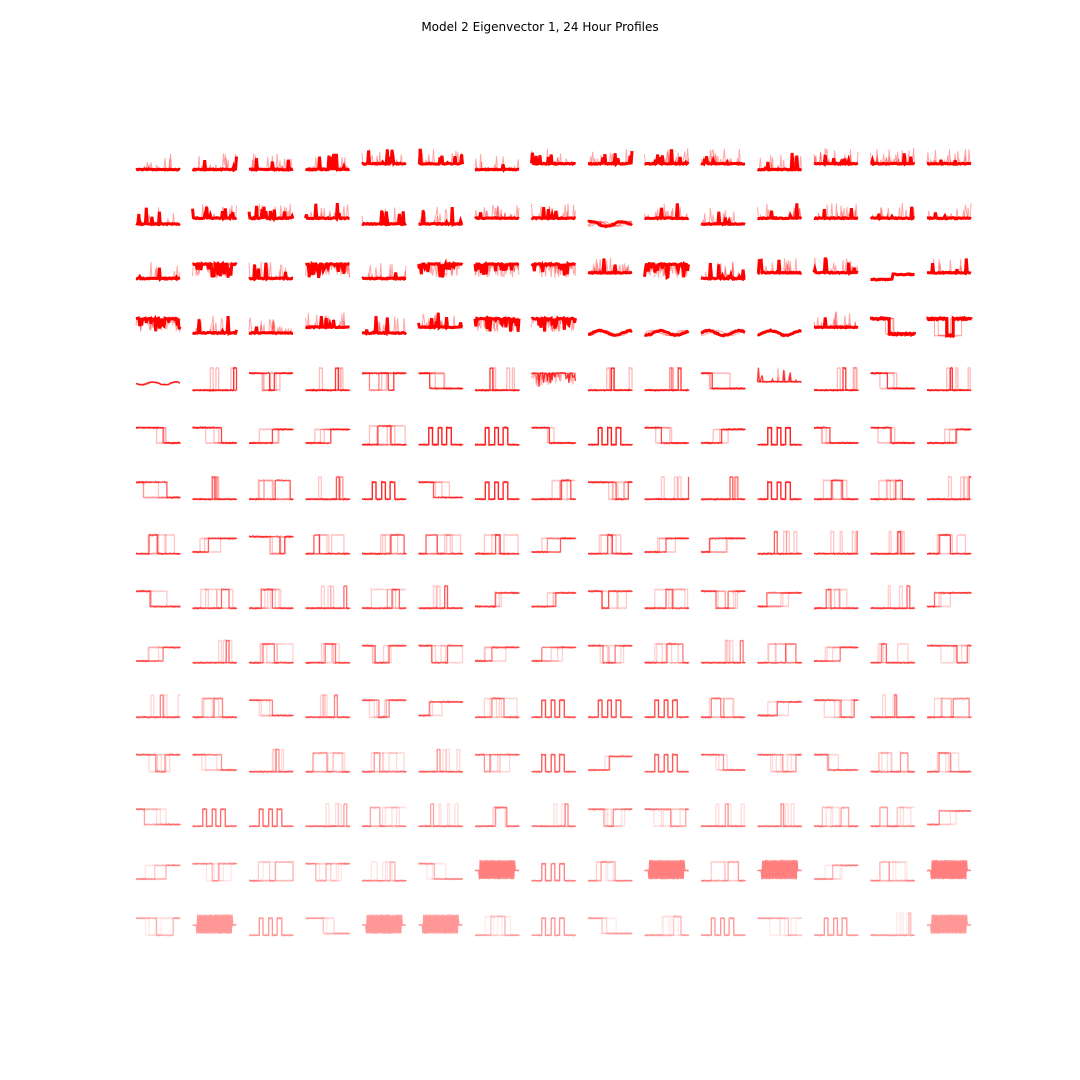  What do you see at coordinates (384, 598) in the screenshot?
I see `profile-panel-r9-c5` at bounding box center [384, 598].